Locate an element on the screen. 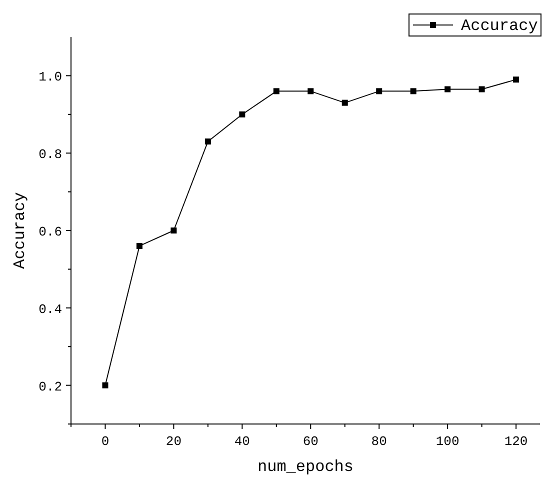 The height and width of the screenshot is (479, 542). x-tick-label: 80 is located at coordinates (379, 441).